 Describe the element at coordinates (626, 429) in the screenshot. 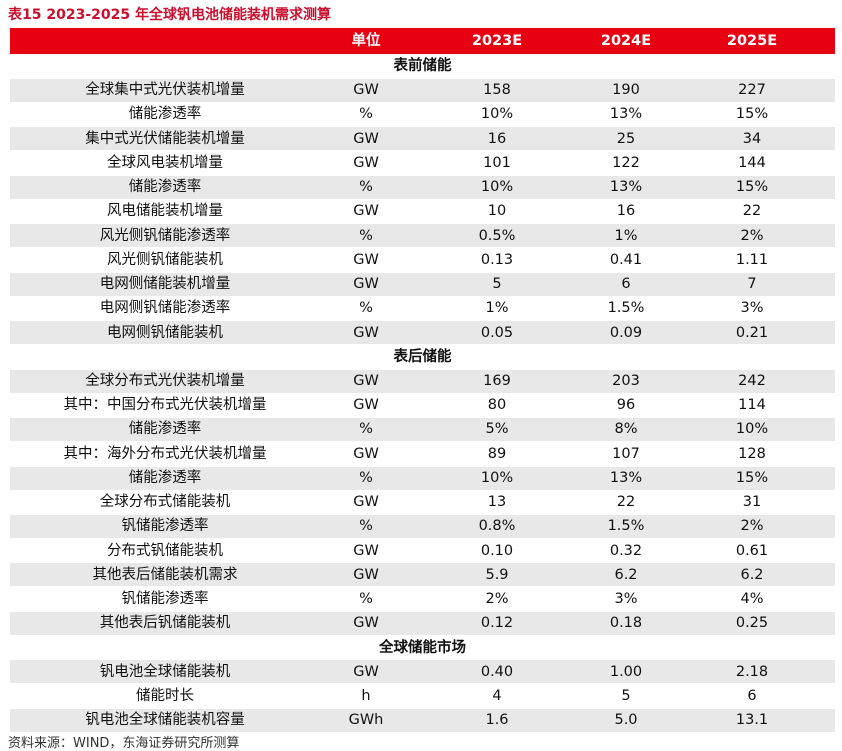

I see `table-cell: 8%` at that location.